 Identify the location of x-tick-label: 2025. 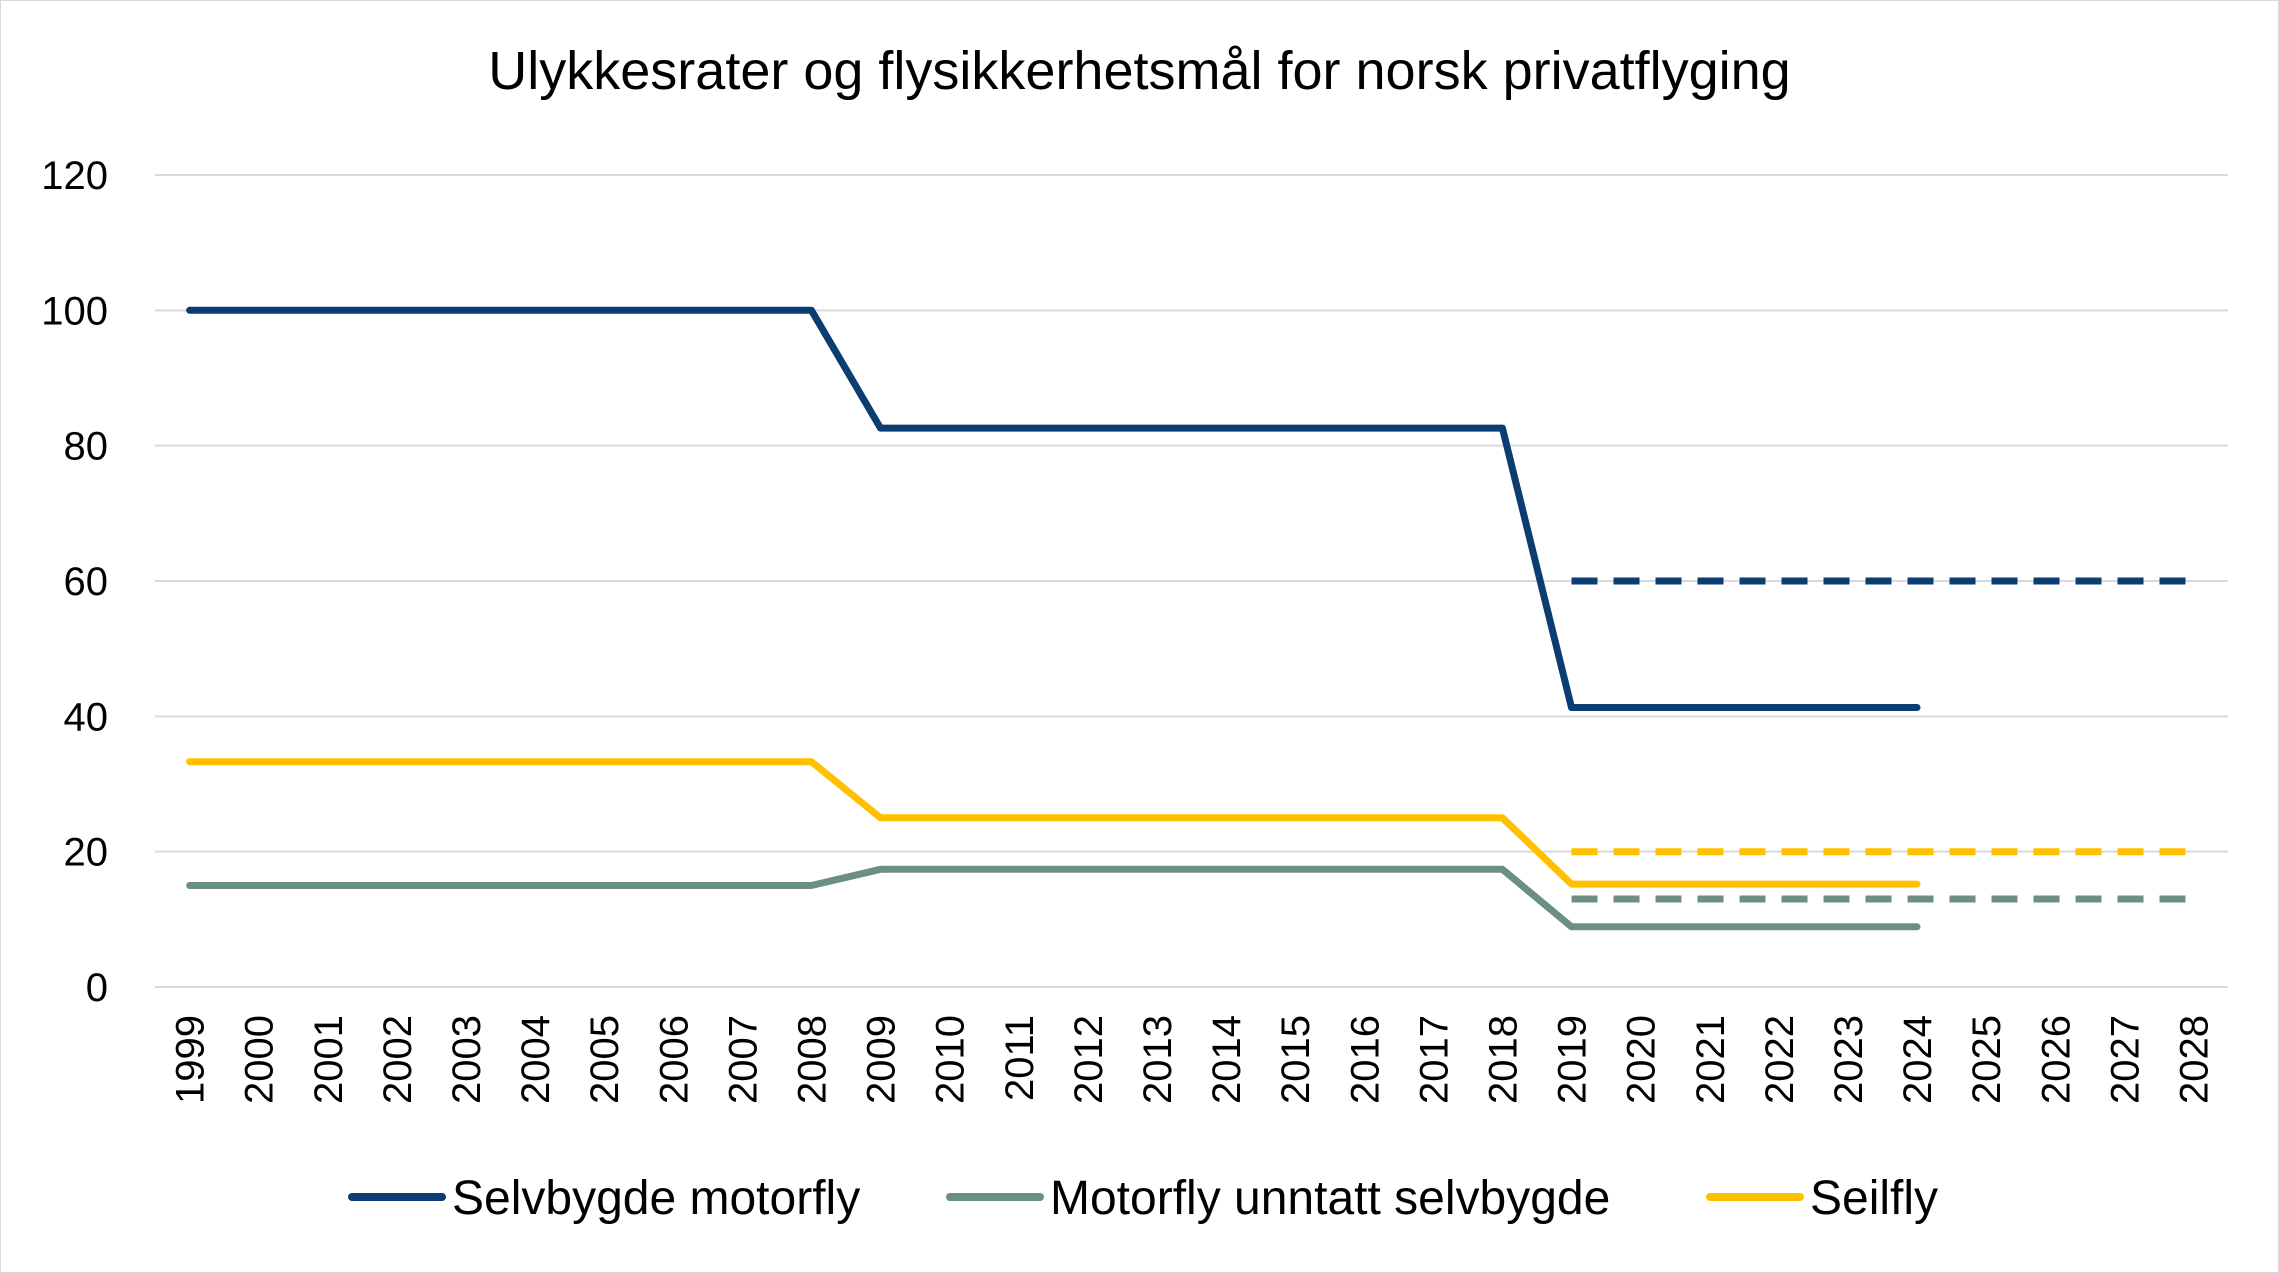
(1987, 1059).